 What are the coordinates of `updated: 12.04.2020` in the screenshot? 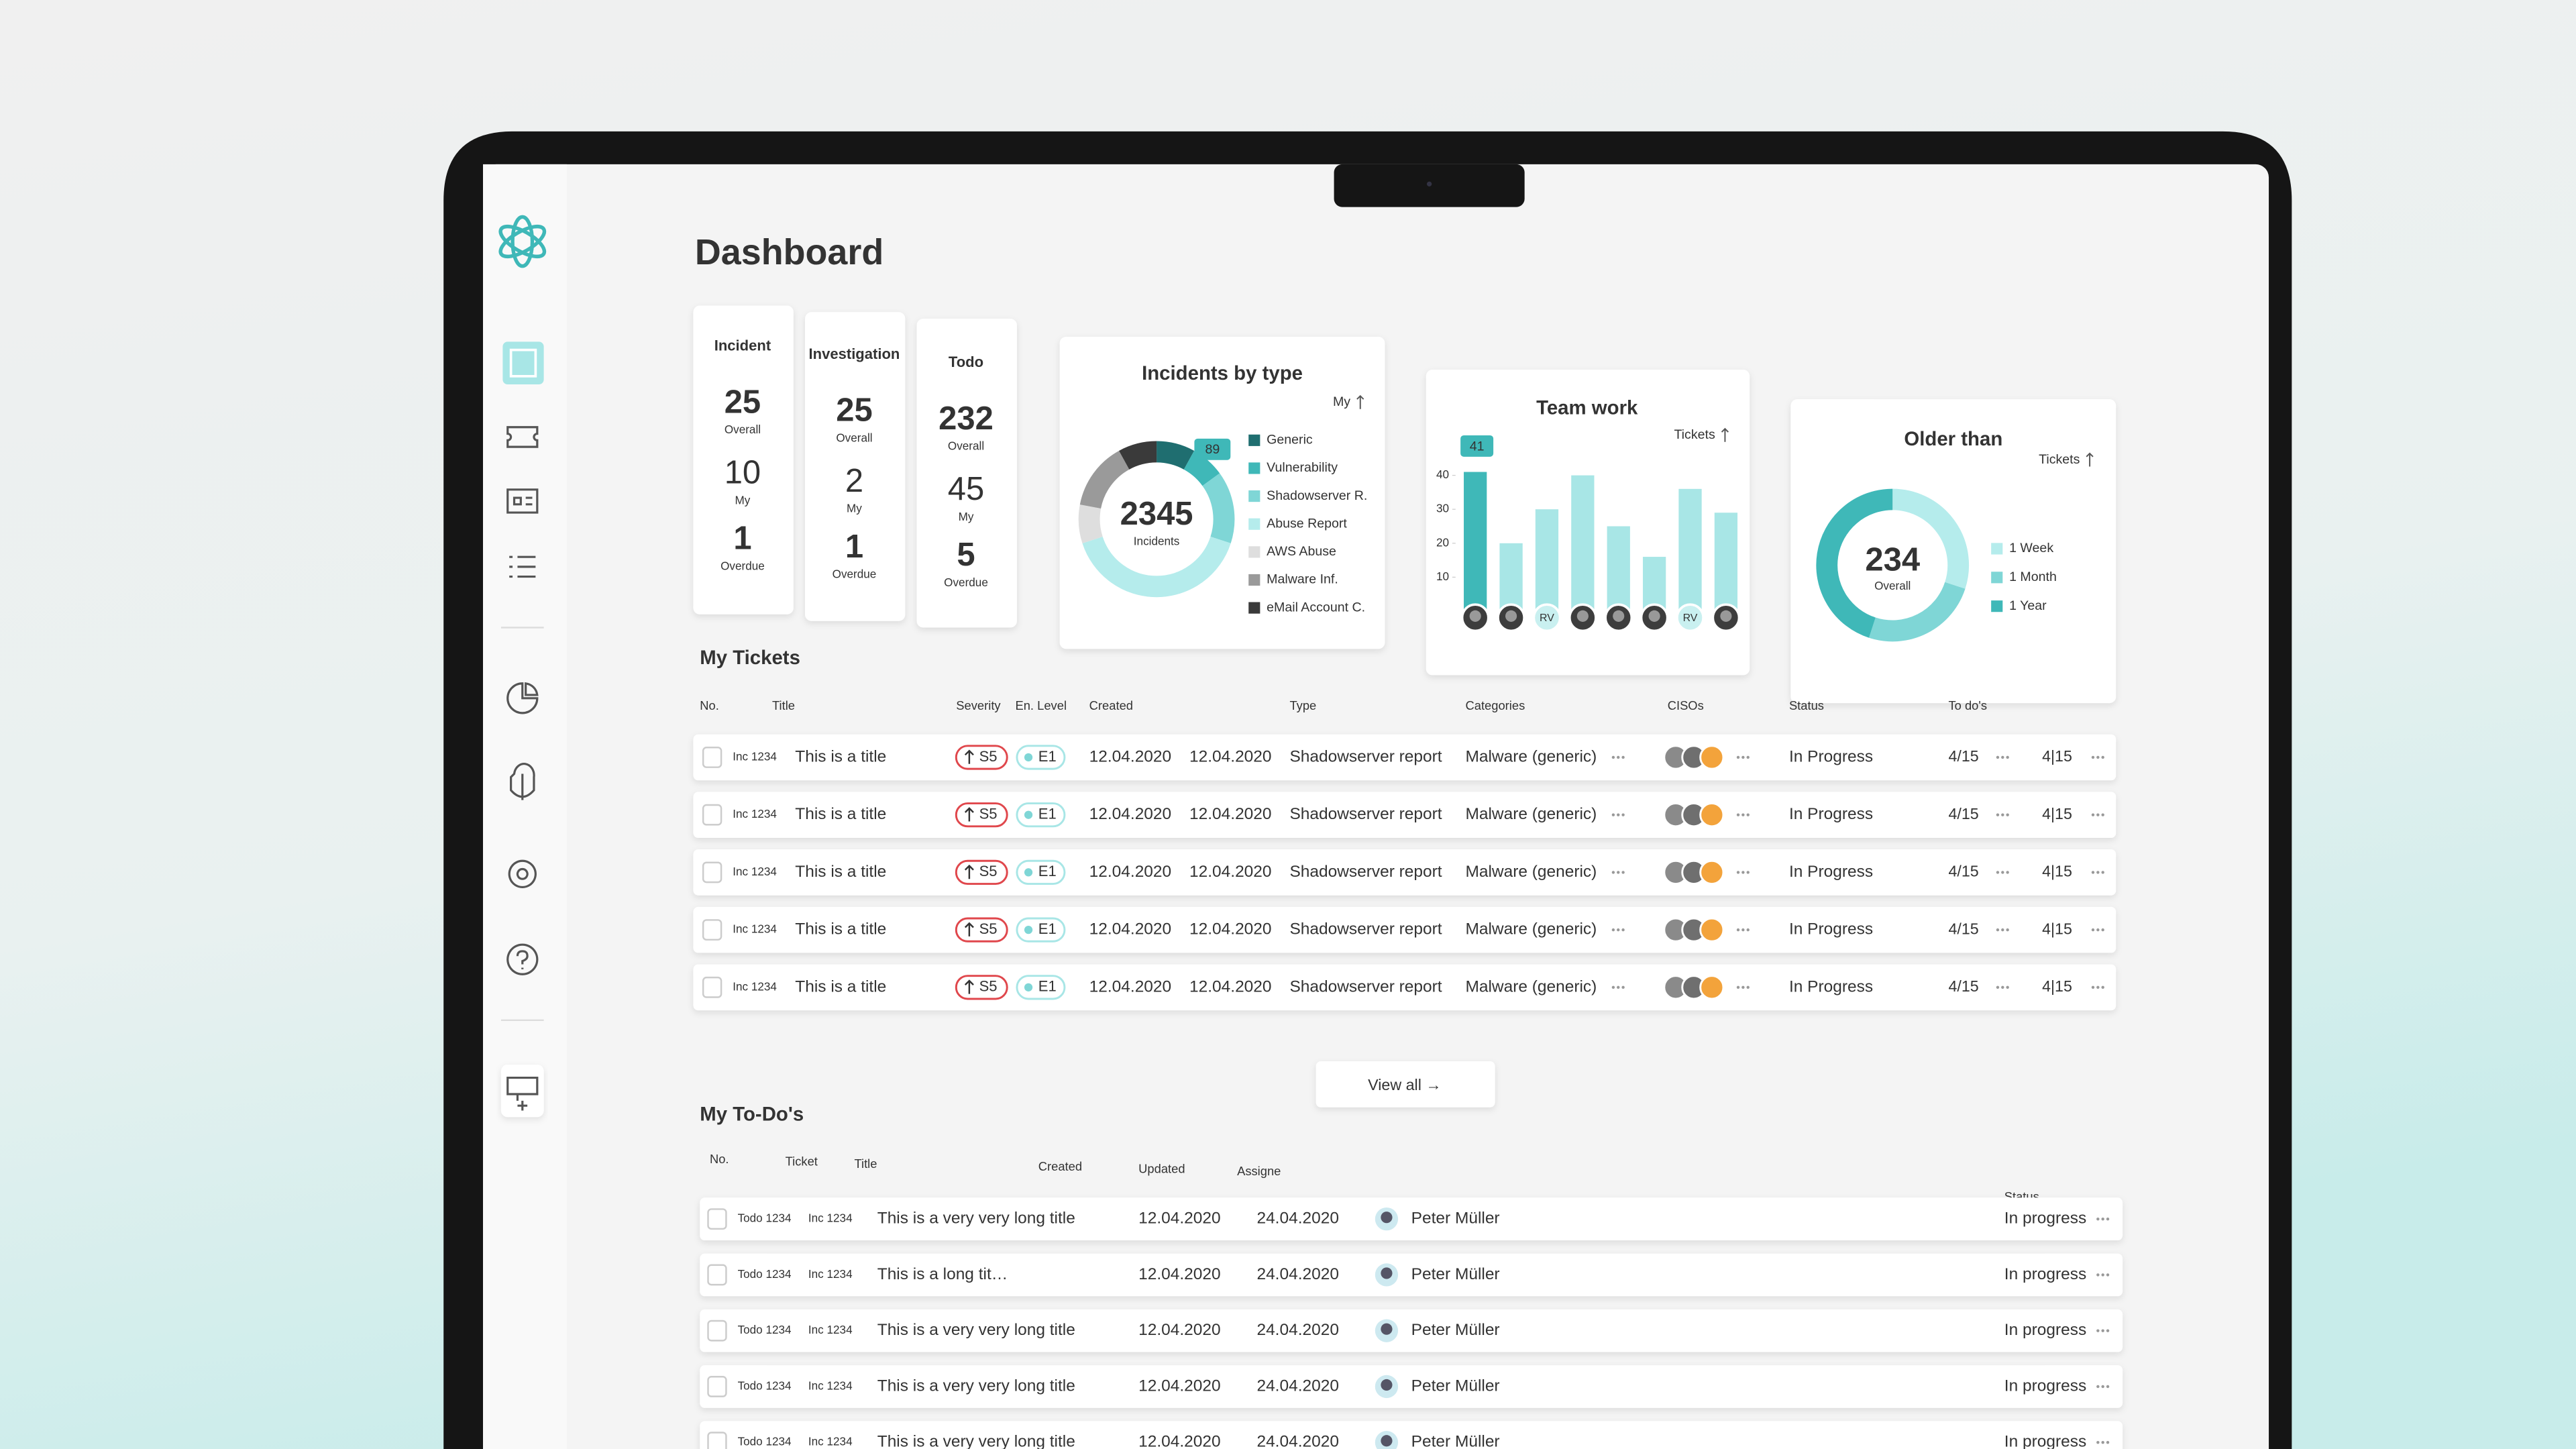 It's located at (1230, 929).